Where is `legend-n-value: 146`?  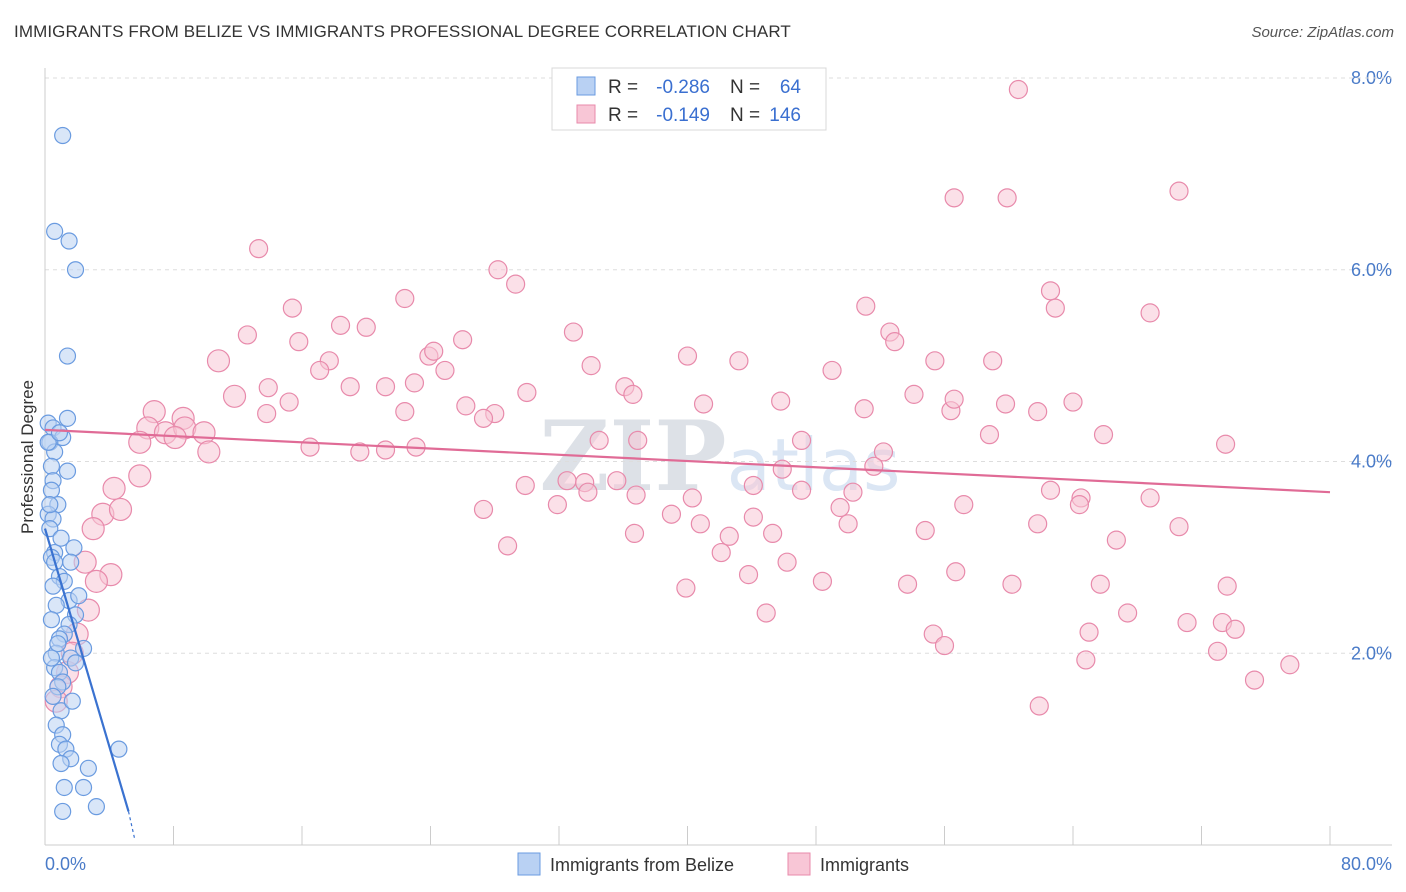 legend-n-value: 146 is located at coordinates (785, 115).